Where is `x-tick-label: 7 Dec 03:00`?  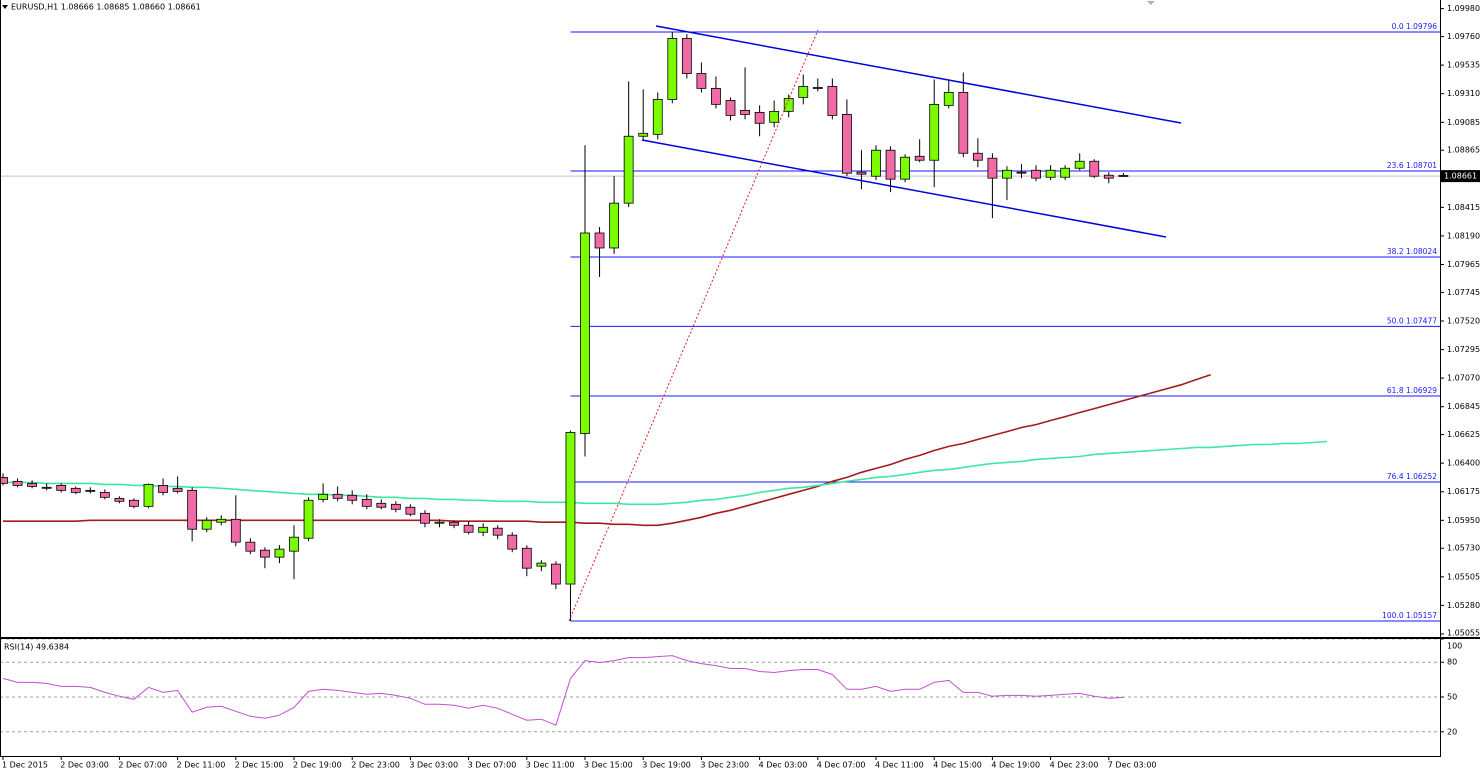 x-tick-label: 7 Dec 03:00 is located at coordinates (1132, 765).